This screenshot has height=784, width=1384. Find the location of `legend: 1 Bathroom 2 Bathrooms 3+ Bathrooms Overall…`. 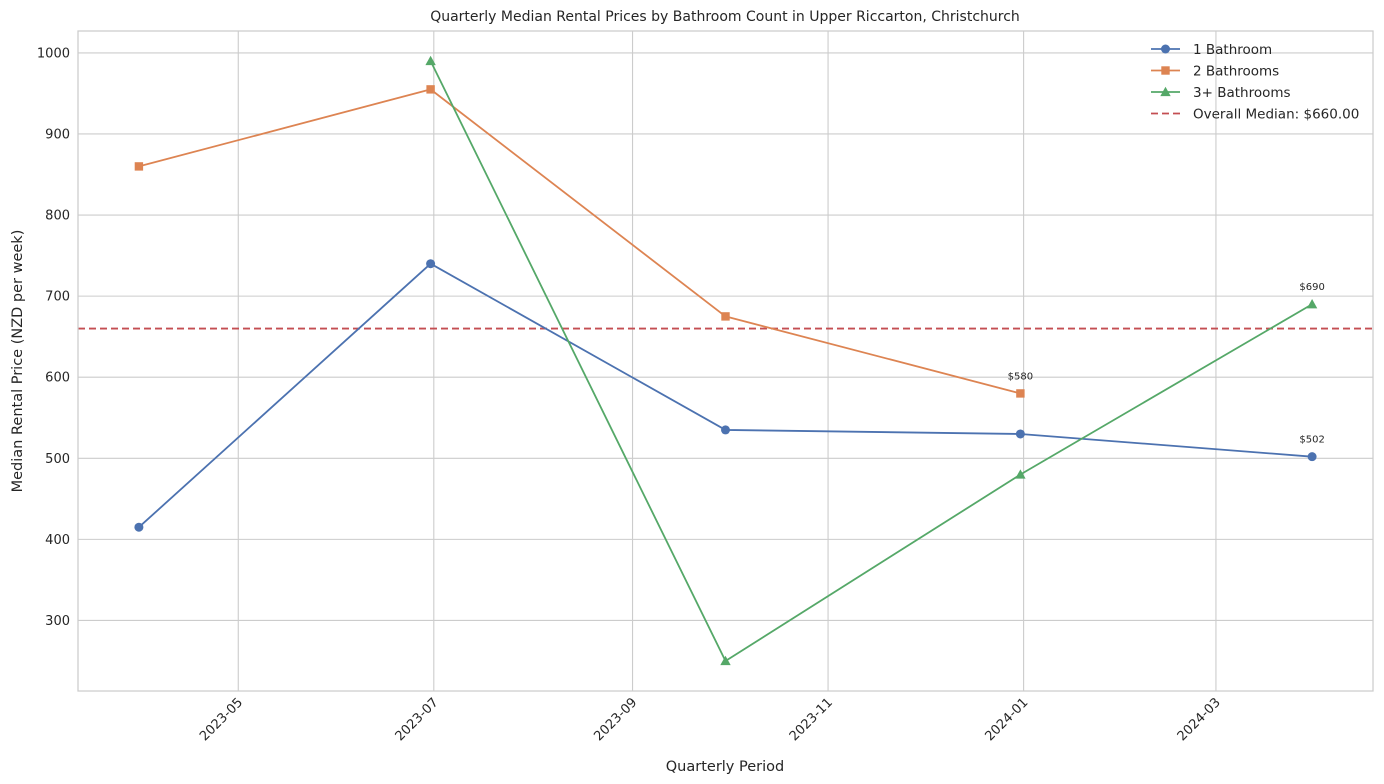

legend: 1 Bathroom 2 Bathrooms 3+ Bathrooms Overall… is located at coordinates (1255, 82).